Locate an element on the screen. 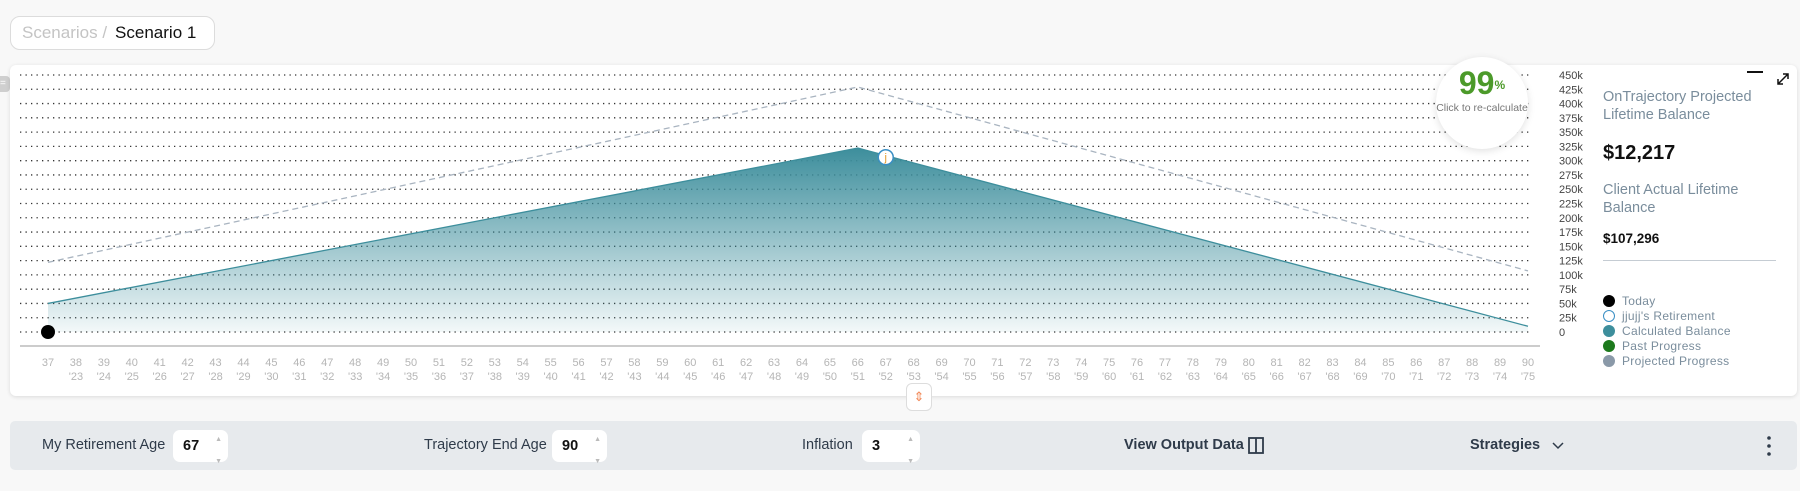 The image size is (1800, 491). x-tick-year: '44 is located at coordinates (662, 377).